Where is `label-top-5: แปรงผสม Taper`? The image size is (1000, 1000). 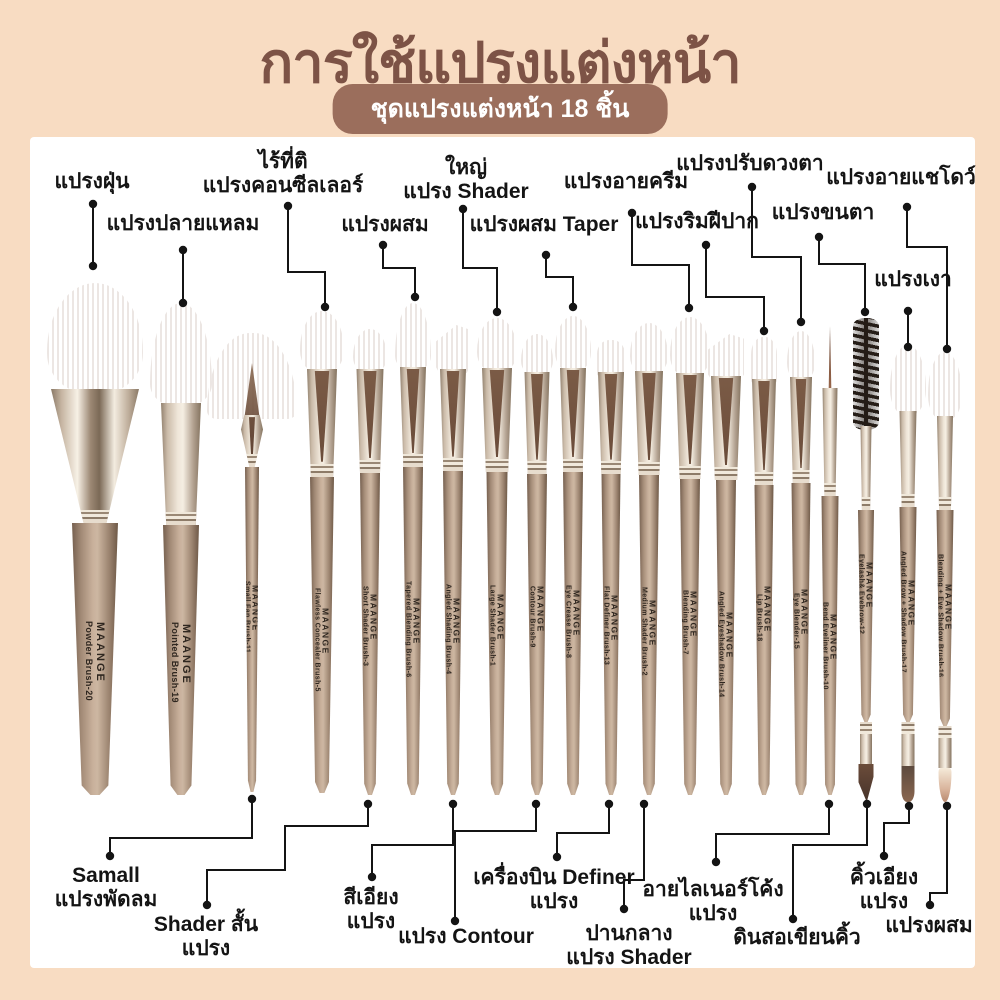
label-top-5: แปรงผสม Taper is located at coordinates (544, 224).